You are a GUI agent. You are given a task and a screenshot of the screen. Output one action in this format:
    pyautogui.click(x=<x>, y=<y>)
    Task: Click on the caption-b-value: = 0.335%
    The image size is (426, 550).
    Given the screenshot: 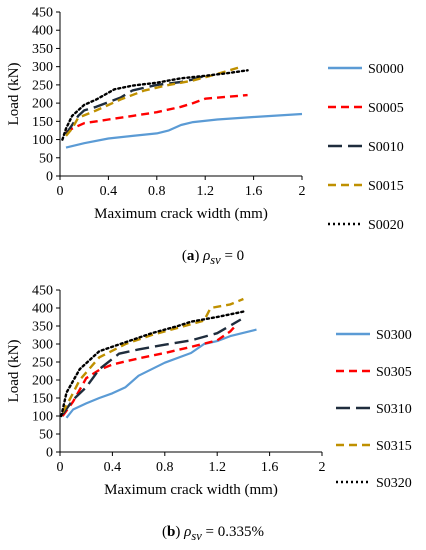 What is the action you would take?
    pyautogui.click(x=232, y=532)
    